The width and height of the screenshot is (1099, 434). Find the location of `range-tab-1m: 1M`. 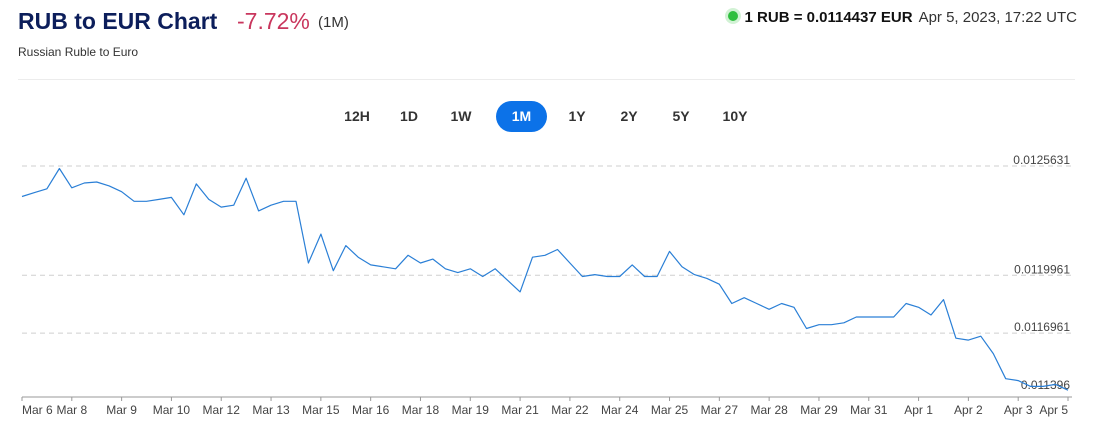

range-tab-1m: 1M is located at coordinates (521, 116).